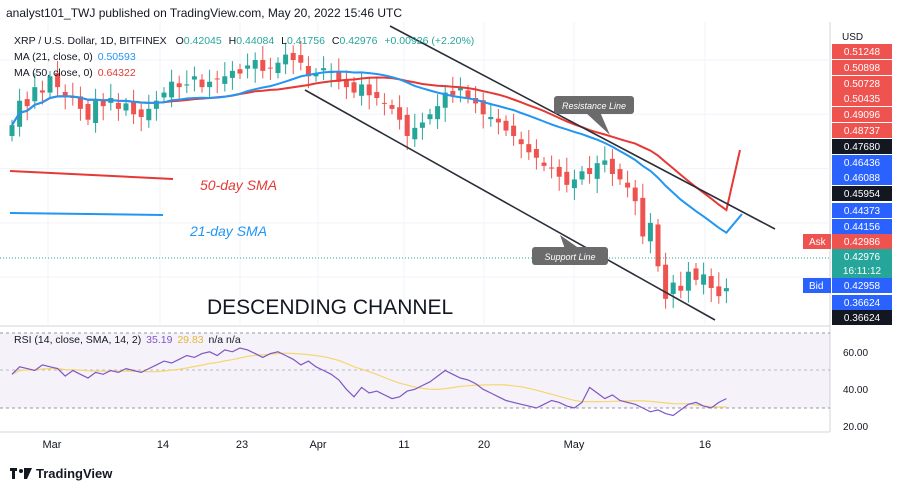 The height and width of the screenshot is (491, 900). I want to click on price-label: 0.45954, so click(862, 194).